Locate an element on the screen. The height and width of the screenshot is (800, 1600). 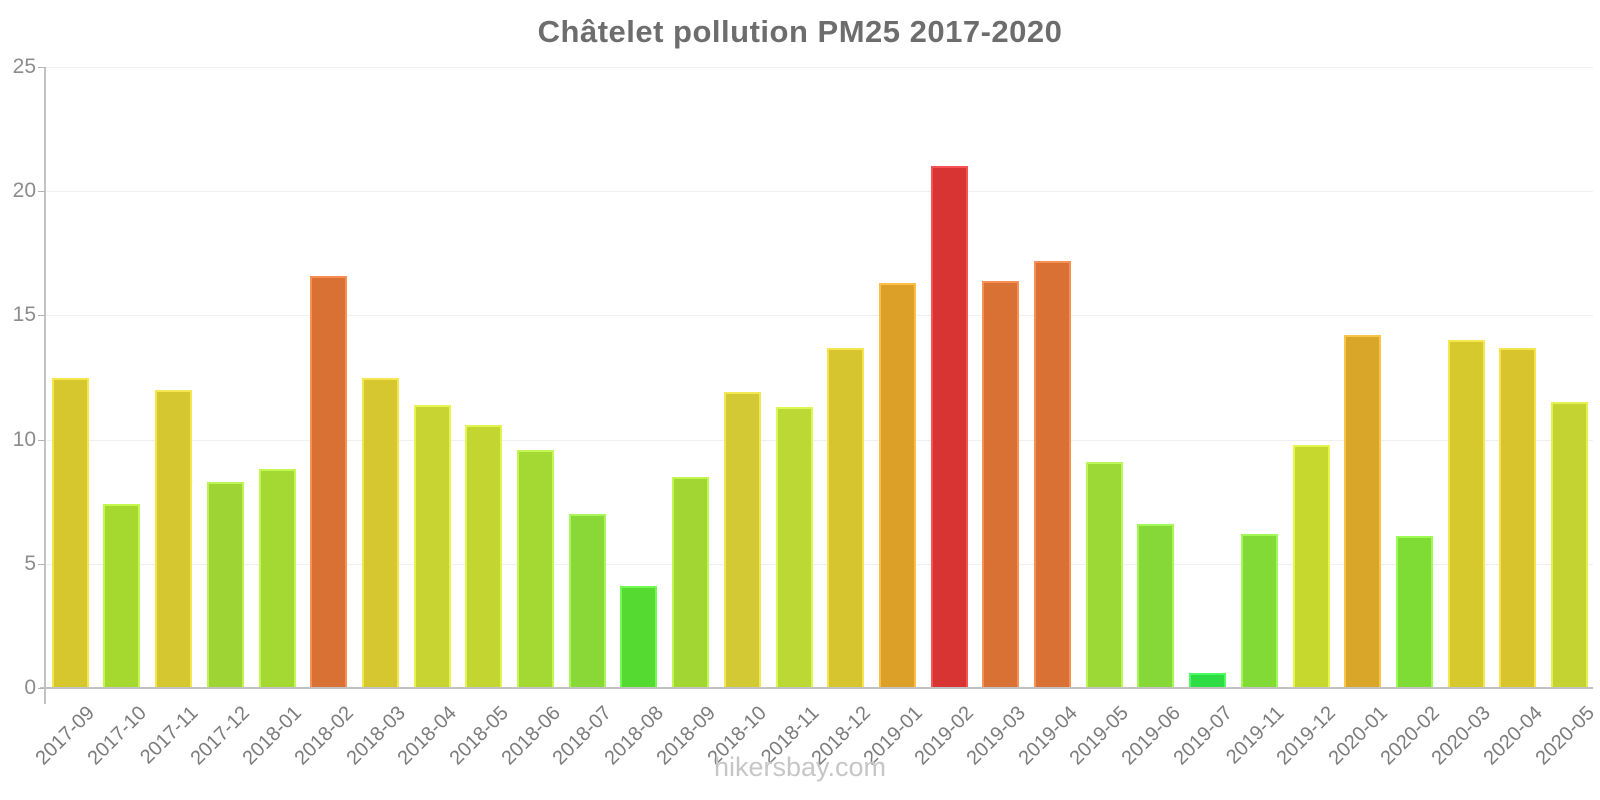
y-tick-label-20: 20 is located at coordinates (24, 191).